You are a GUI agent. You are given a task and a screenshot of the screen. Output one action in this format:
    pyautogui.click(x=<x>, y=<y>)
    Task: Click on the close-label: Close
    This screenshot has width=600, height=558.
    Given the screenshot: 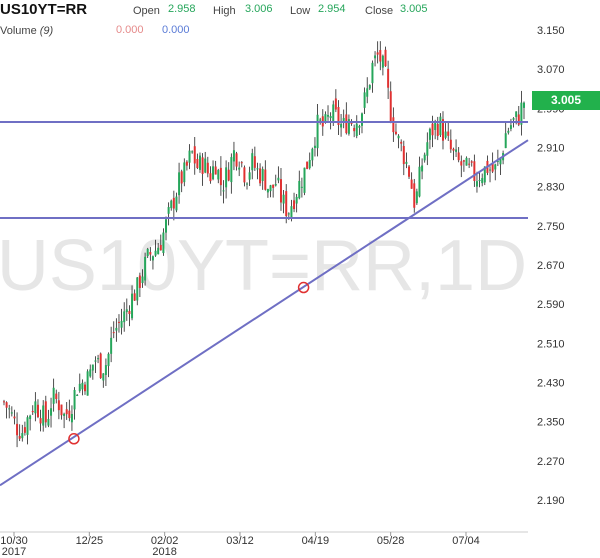 What is the action you would take?
    pyautogui.click(x=379, y=11)
    